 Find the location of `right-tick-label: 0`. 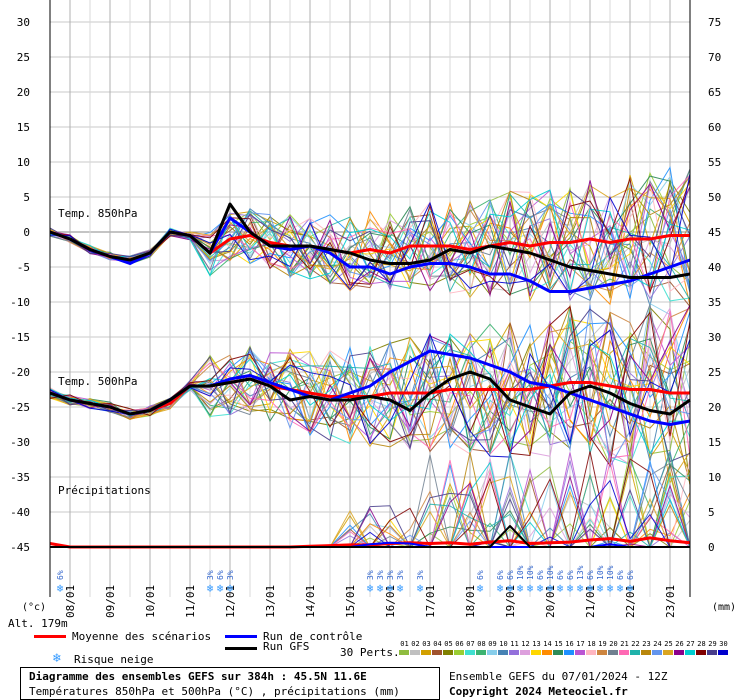

right-tick-label: 0 is located at coordinates (711, 547).